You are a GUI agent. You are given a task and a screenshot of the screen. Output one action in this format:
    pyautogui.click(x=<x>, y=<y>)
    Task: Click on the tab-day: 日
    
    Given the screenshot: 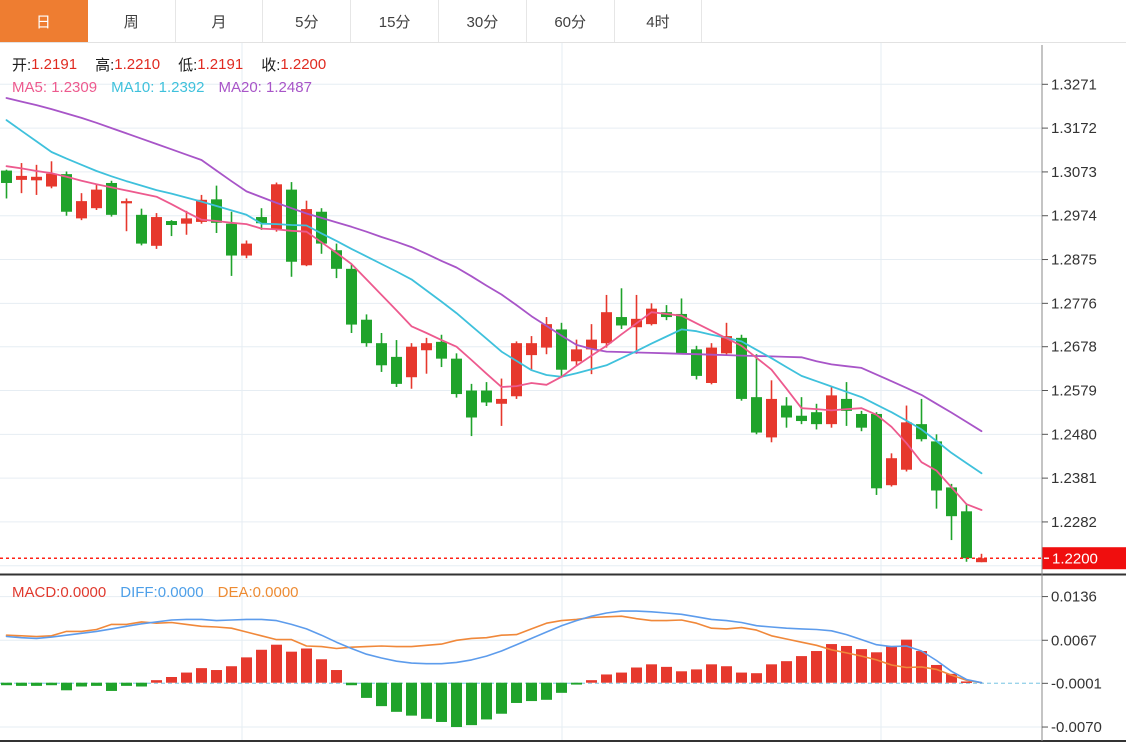 What is the action you would take?
    pyautogui.click(x=44, y=21)
    